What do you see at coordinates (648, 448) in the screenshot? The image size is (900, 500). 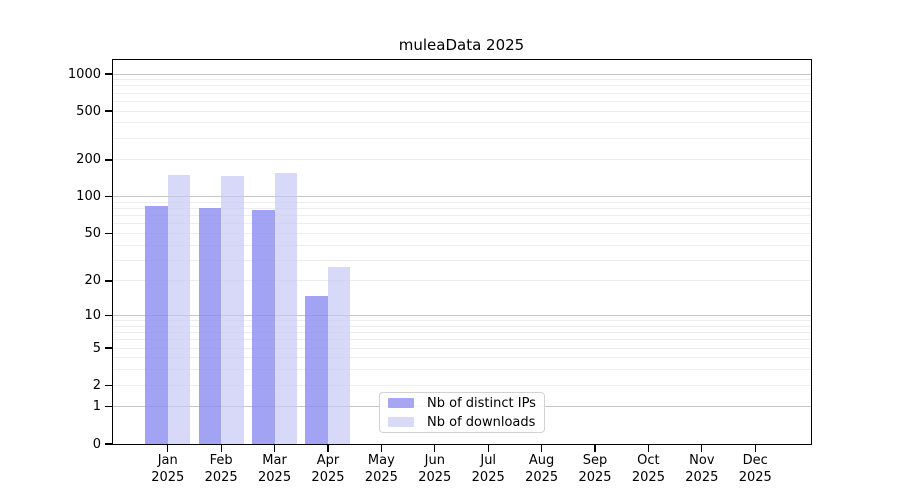 I see `x-tick-mark-oct` at bounding box center [648, 448].